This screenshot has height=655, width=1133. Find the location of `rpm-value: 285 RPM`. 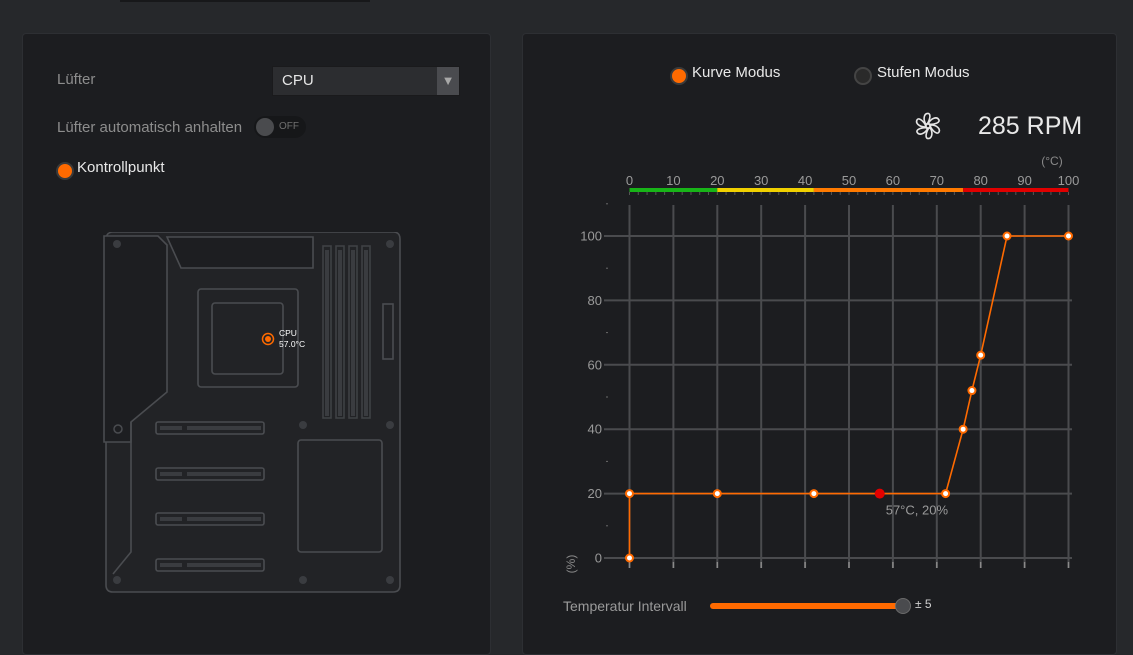

rpm-value: 285 RPM is located at coordinates (1030, 126).